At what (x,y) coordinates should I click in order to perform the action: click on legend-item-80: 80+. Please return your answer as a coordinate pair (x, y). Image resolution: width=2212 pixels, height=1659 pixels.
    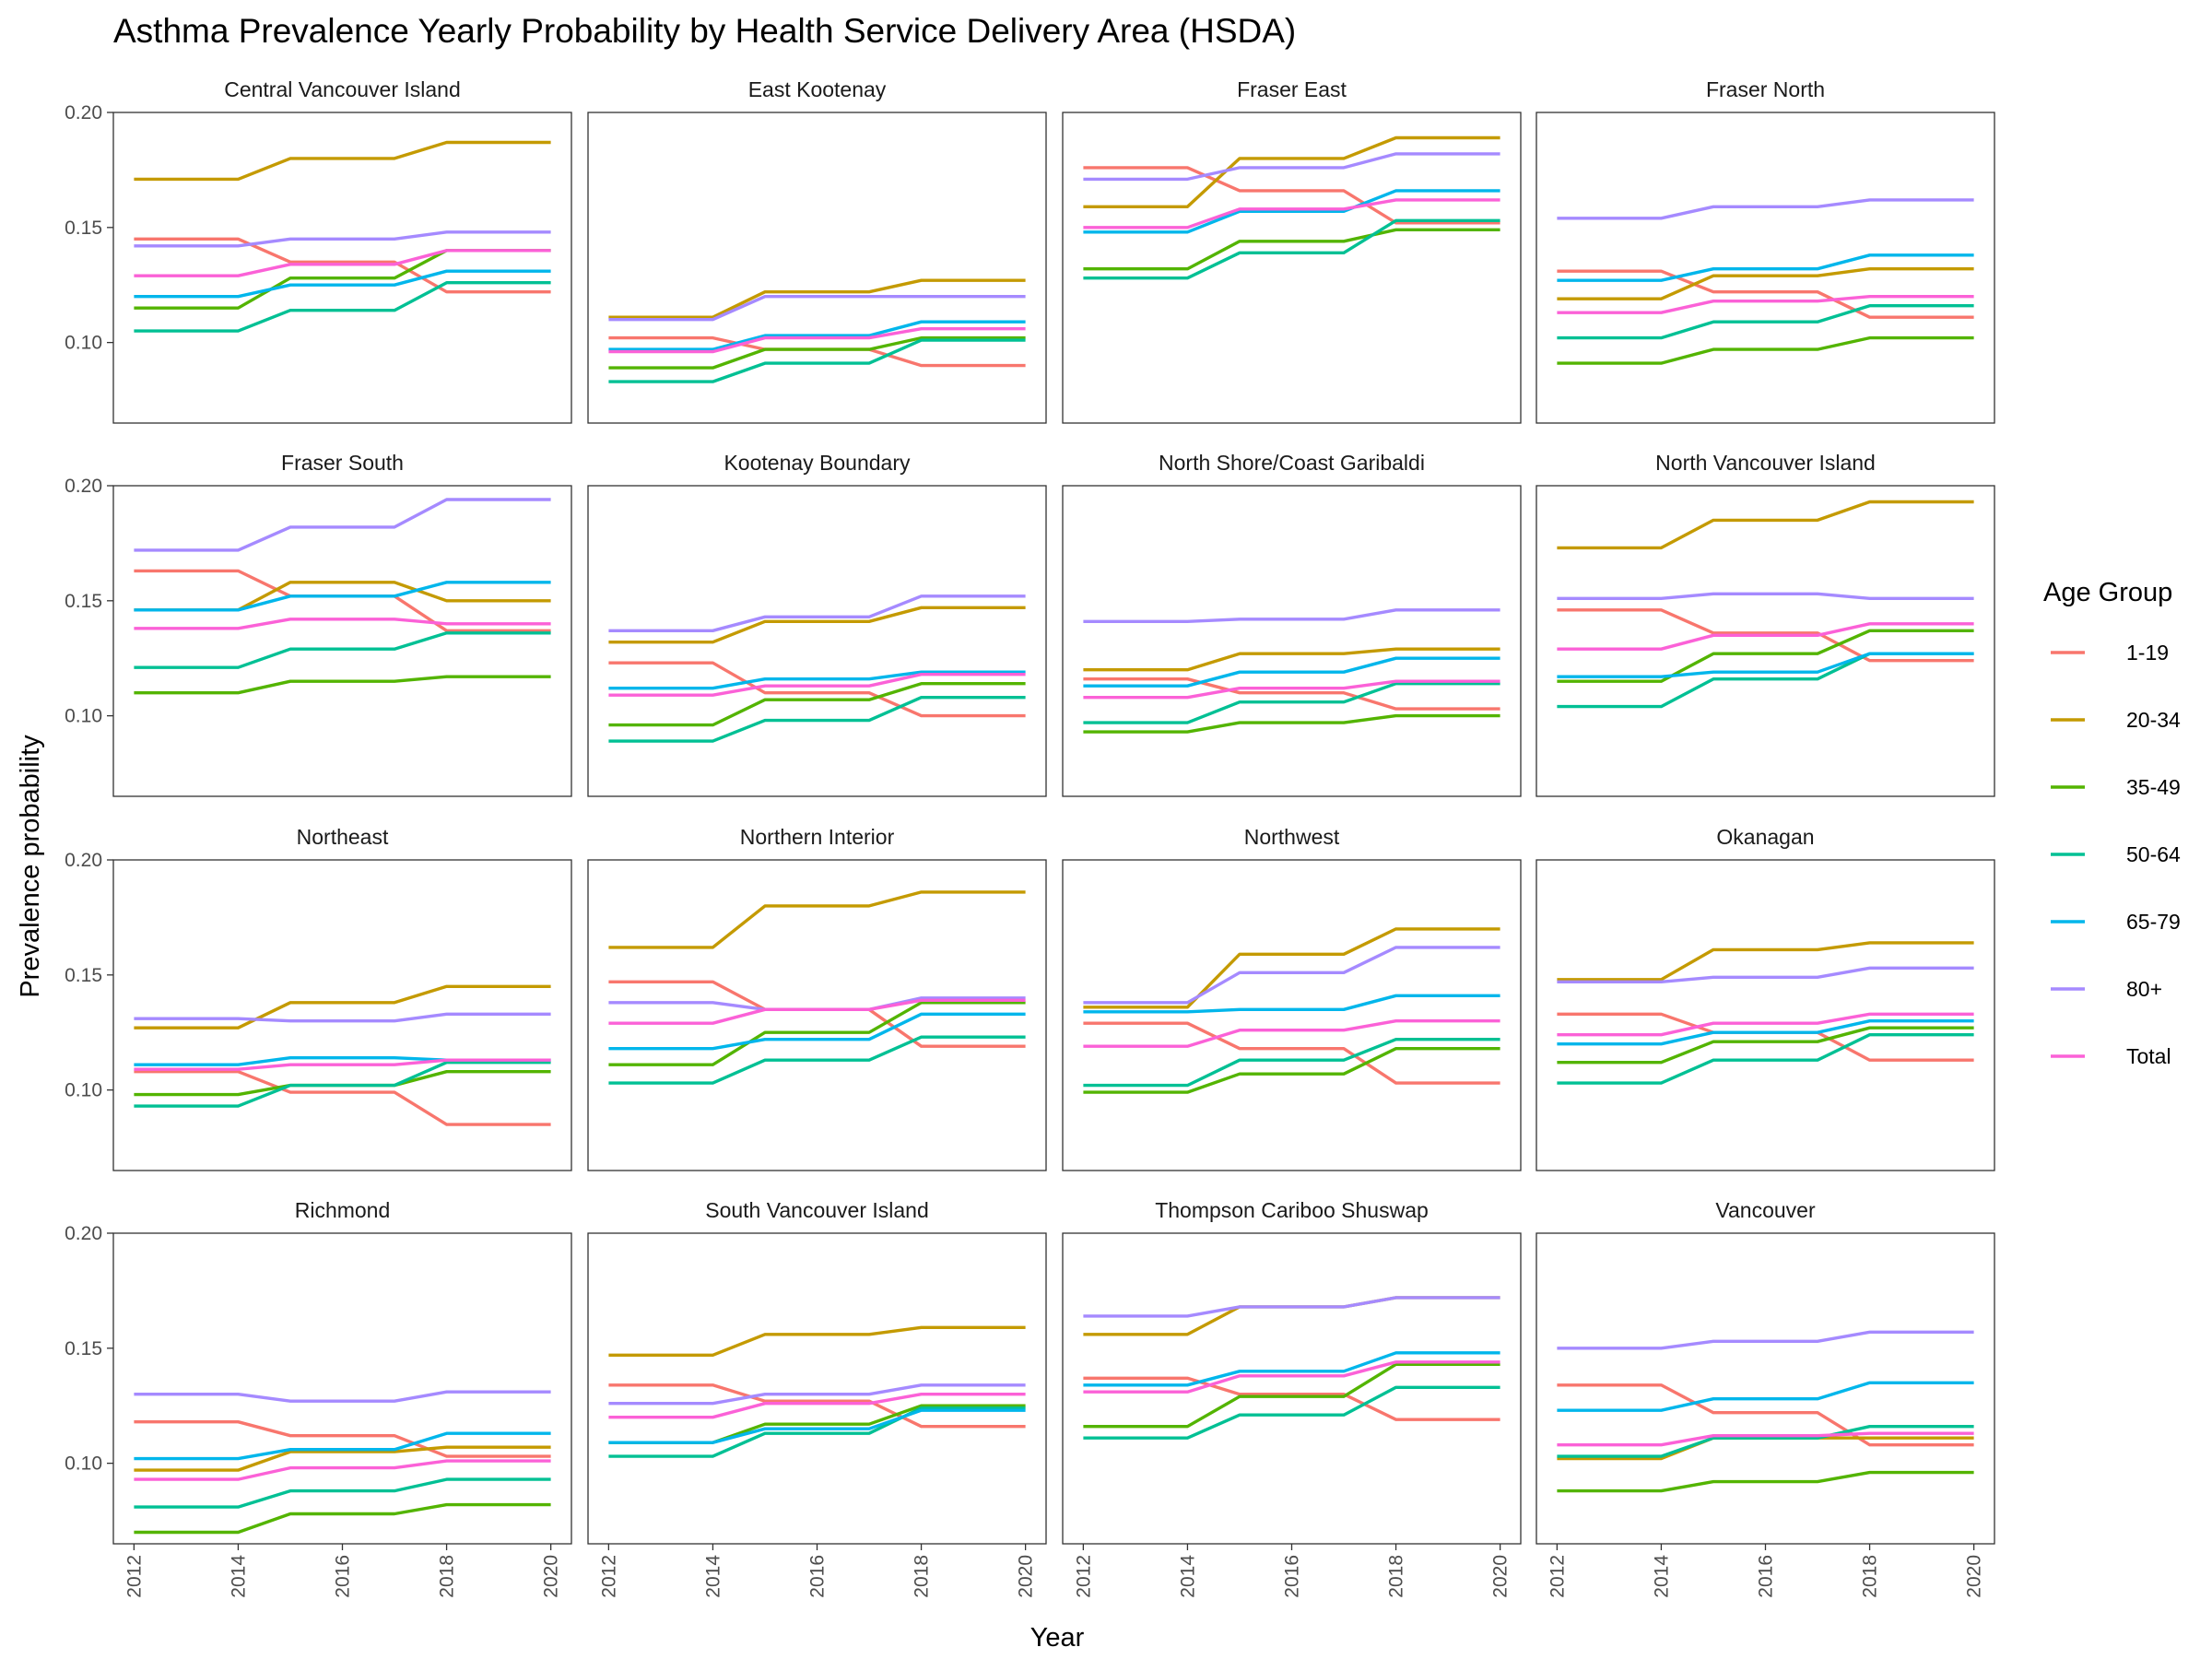
    Looking at the image, I should click on (2106, 989).